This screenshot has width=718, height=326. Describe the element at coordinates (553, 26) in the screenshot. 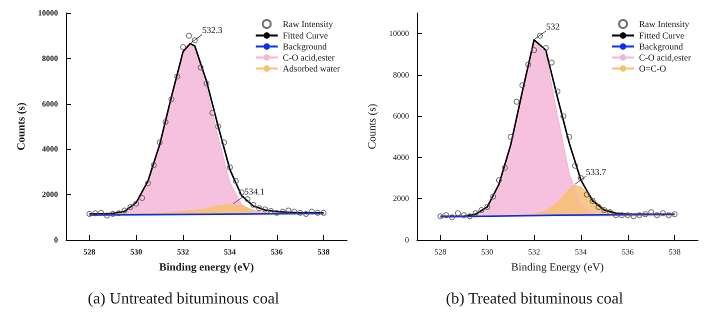

I see `annotation: 532` at that location.